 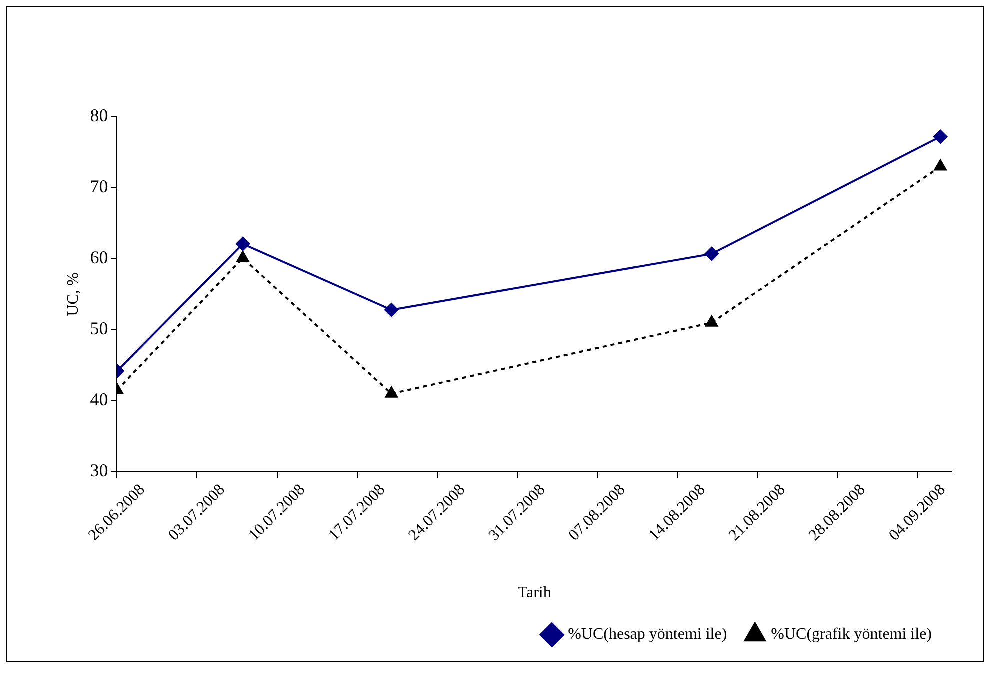 I want to click on y-tick-label: 30, so click(x=99, y=470).